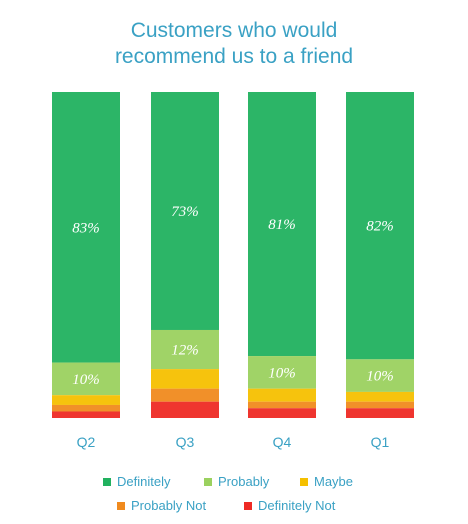  I want to click on bar-segment-q3-probably-not, so click(185, 395).